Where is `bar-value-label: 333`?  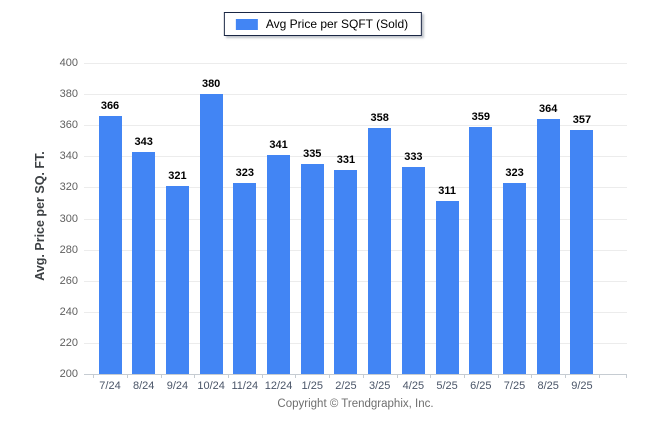
bar-value-label: 333 is located at coordinates (413, 157).